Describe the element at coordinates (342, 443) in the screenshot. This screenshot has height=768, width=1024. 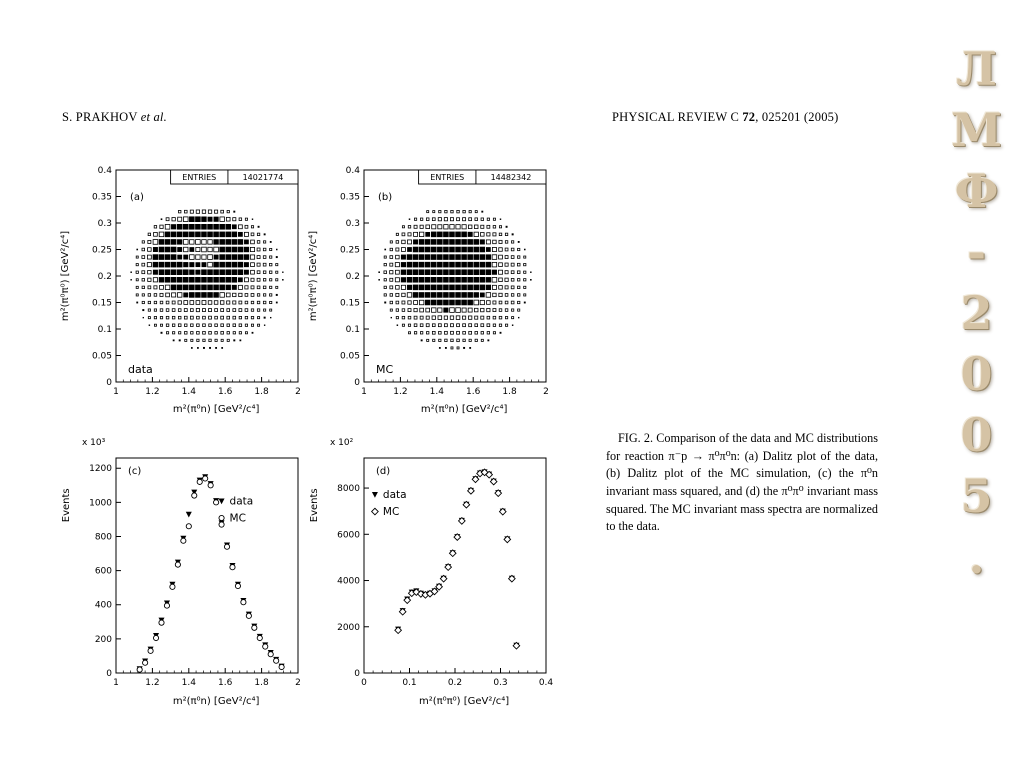
I see `svg-text: x 10²` at that location.